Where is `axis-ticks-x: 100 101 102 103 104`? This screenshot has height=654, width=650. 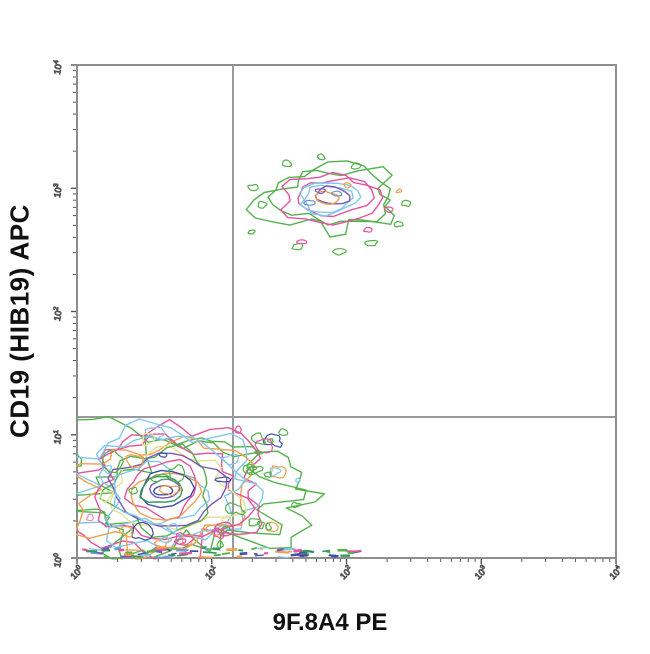
axis-ticks-x: 100 101 102 103 104 is located at coordinates (346, 570).